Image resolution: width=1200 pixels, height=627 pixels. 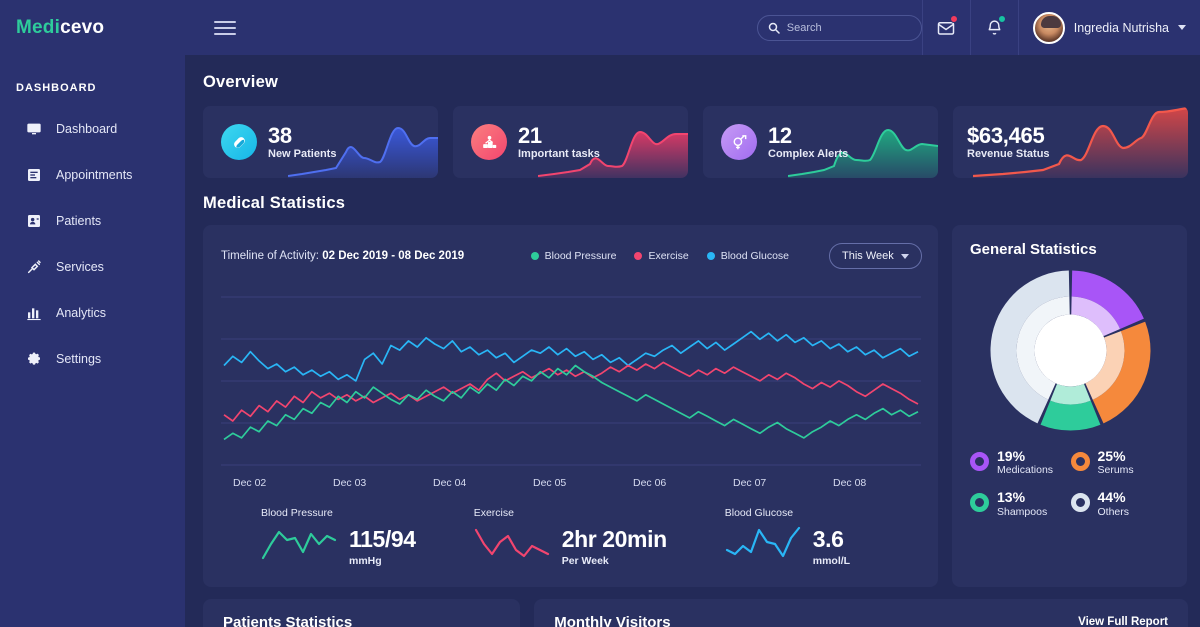 I want to click on messages-badge, so click(x=953, y=19).